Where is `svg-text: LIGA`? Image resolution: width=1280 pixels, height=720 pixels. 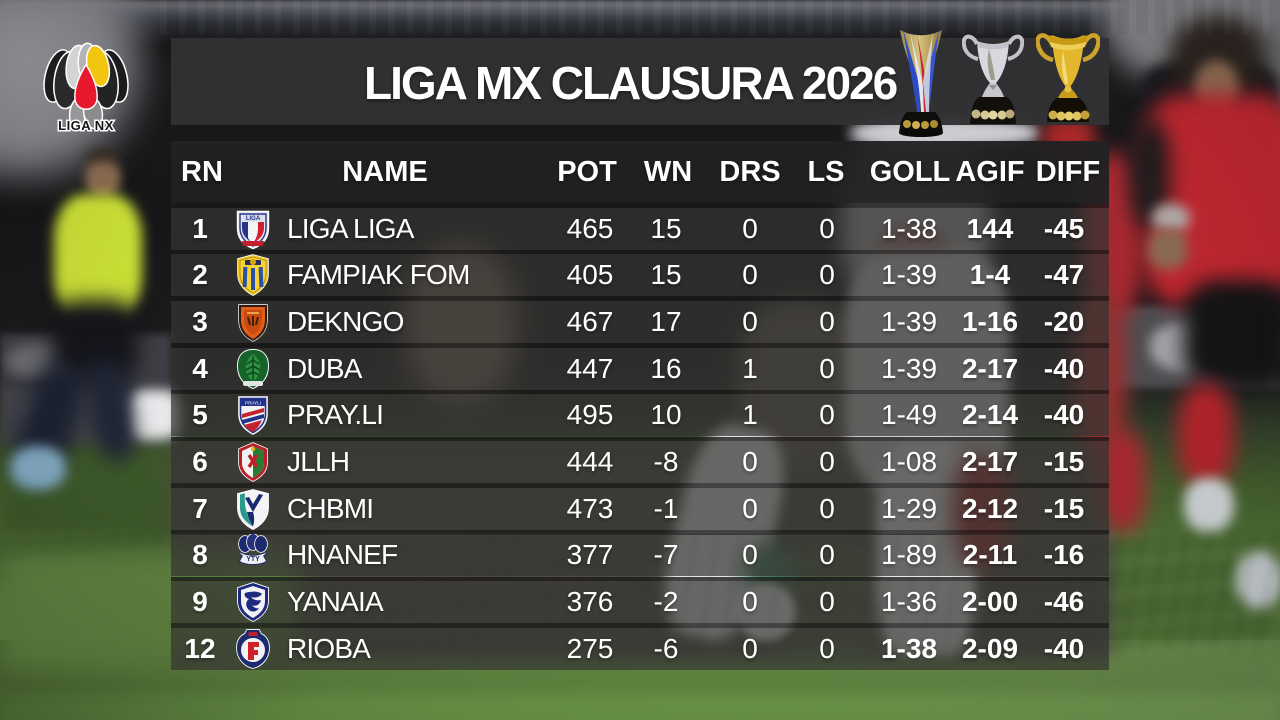
svg-text: LIGA is located at coordinates (253, 219).